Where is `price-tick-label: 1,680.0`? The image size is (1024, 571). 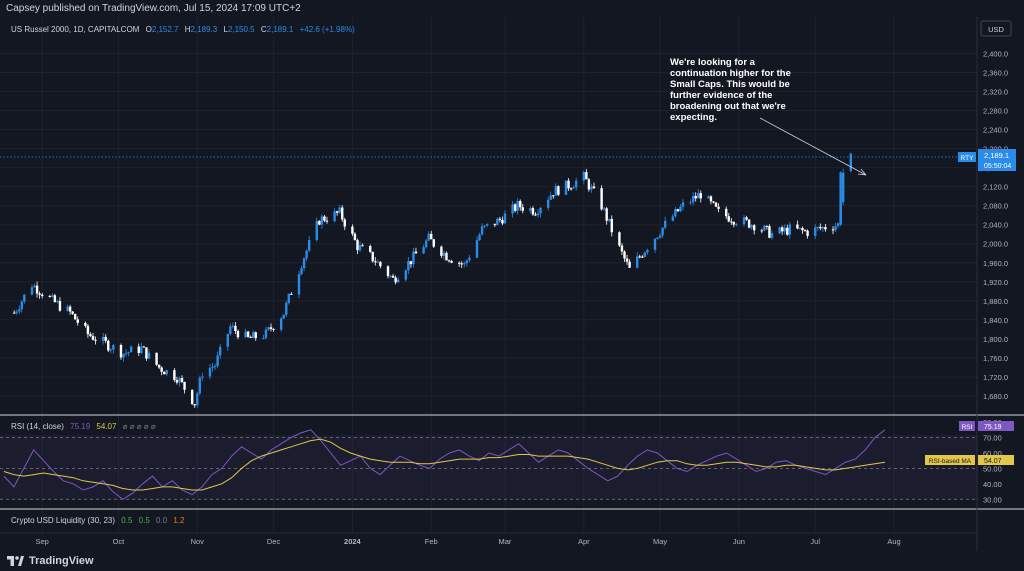 price-tick-label: 1,680.0 is located at coordinates (995, 396).